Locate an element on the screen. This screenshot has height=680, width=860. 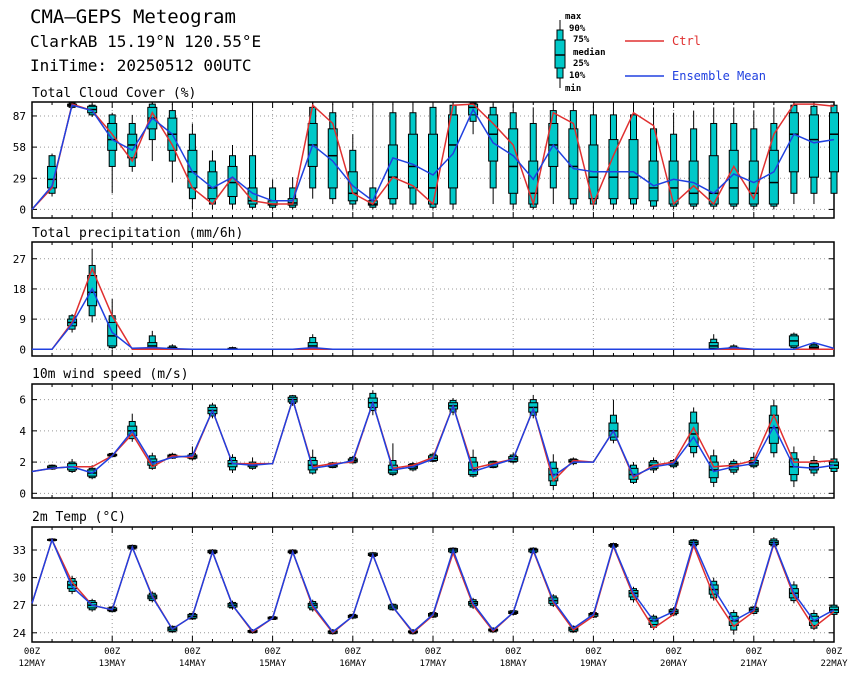
y-tick-label: 4 is located at coordinates (22, 431).